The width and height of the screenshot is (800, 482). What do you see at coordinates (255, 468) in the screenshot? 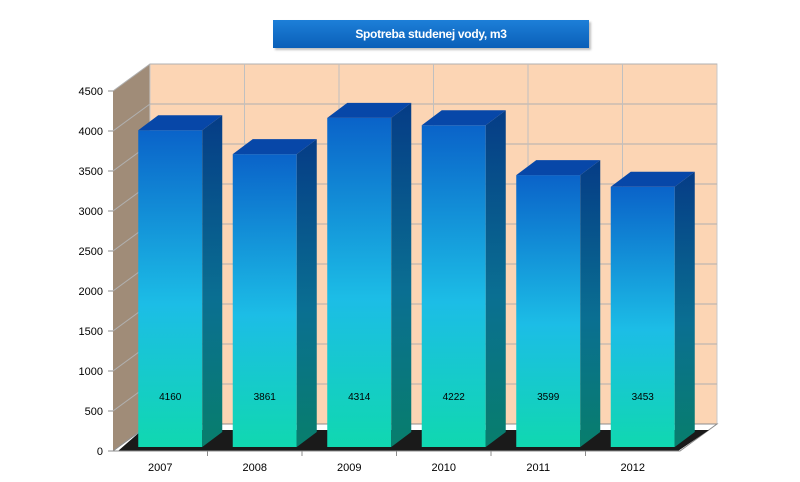
I see `x-tick-label: 2008` at bounding box center [255, 468].